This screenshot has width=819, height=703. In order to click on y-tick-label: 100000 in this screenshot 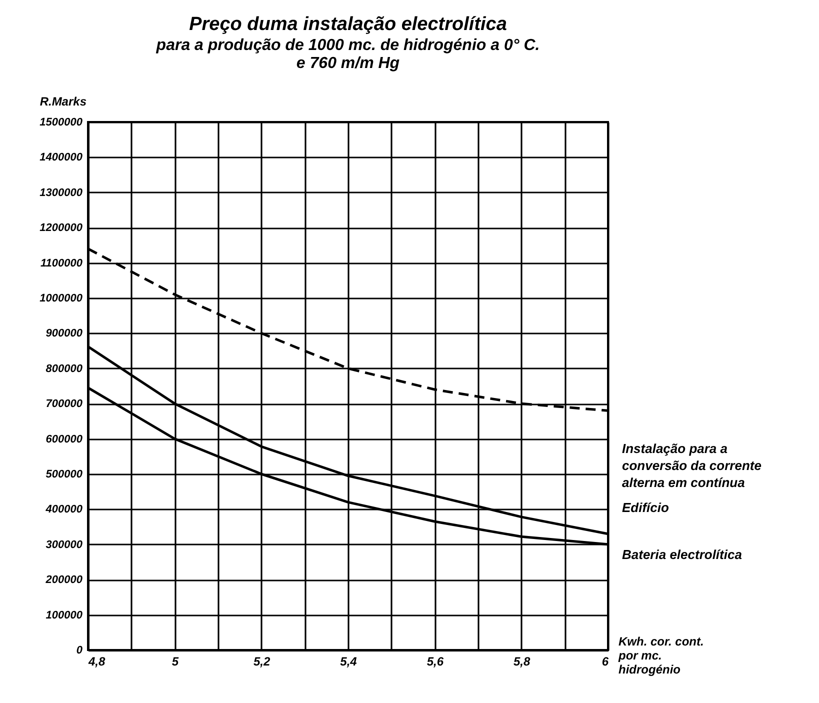, I will do `click(65, 615)`.